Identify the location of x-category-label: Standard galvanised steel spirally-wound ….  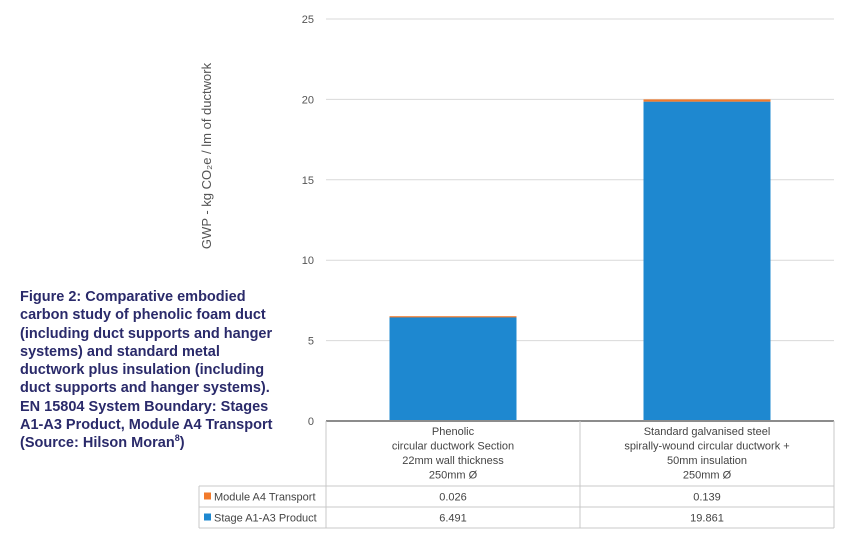
(706, 454).